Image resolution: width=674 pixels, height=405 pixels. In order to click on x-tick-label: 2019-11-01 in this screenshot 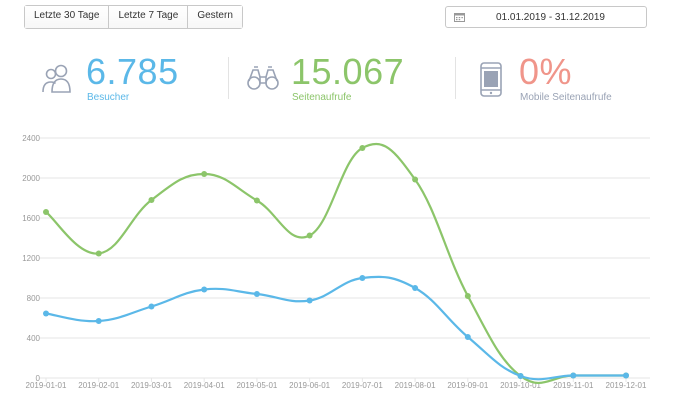, I will do `click(573, 385)`.